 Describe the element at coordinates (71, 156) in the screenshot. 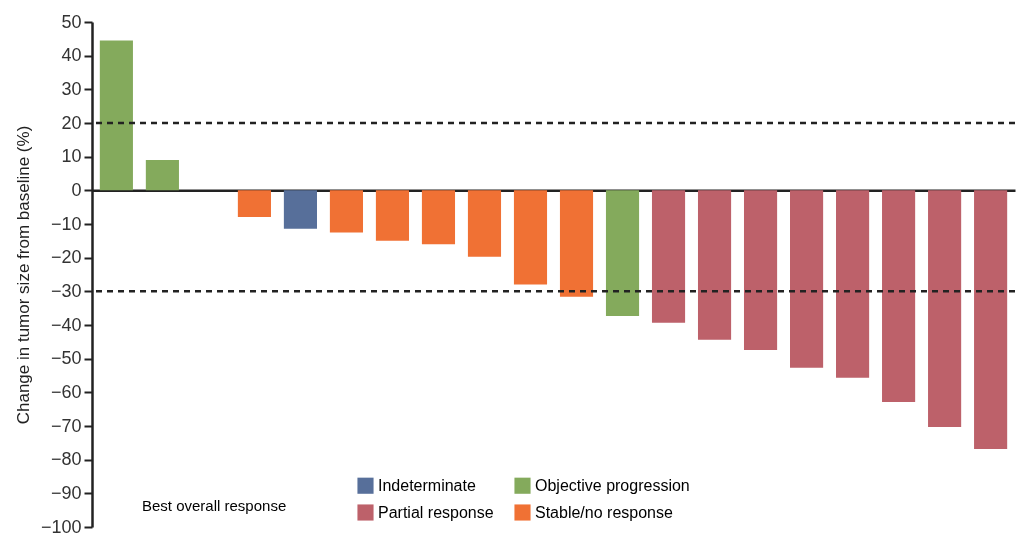

I see `y-tick-label: 10` at that location.